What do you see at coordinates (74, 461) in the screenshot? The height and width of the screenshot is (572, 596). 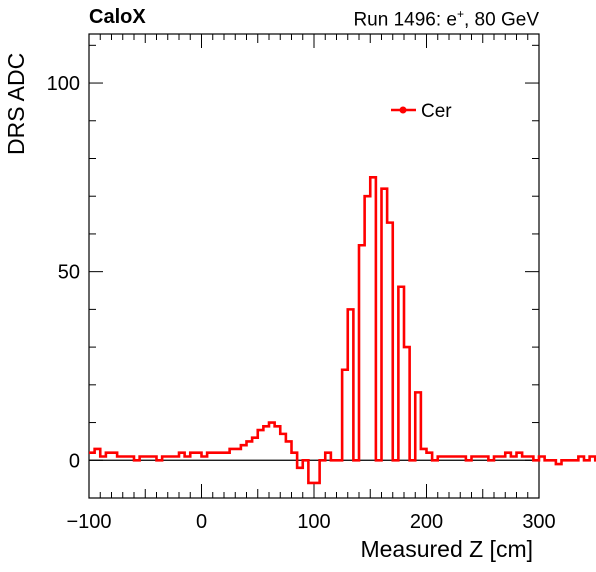 I see `y-tick-label: 0` at bounding box center [74, 461].